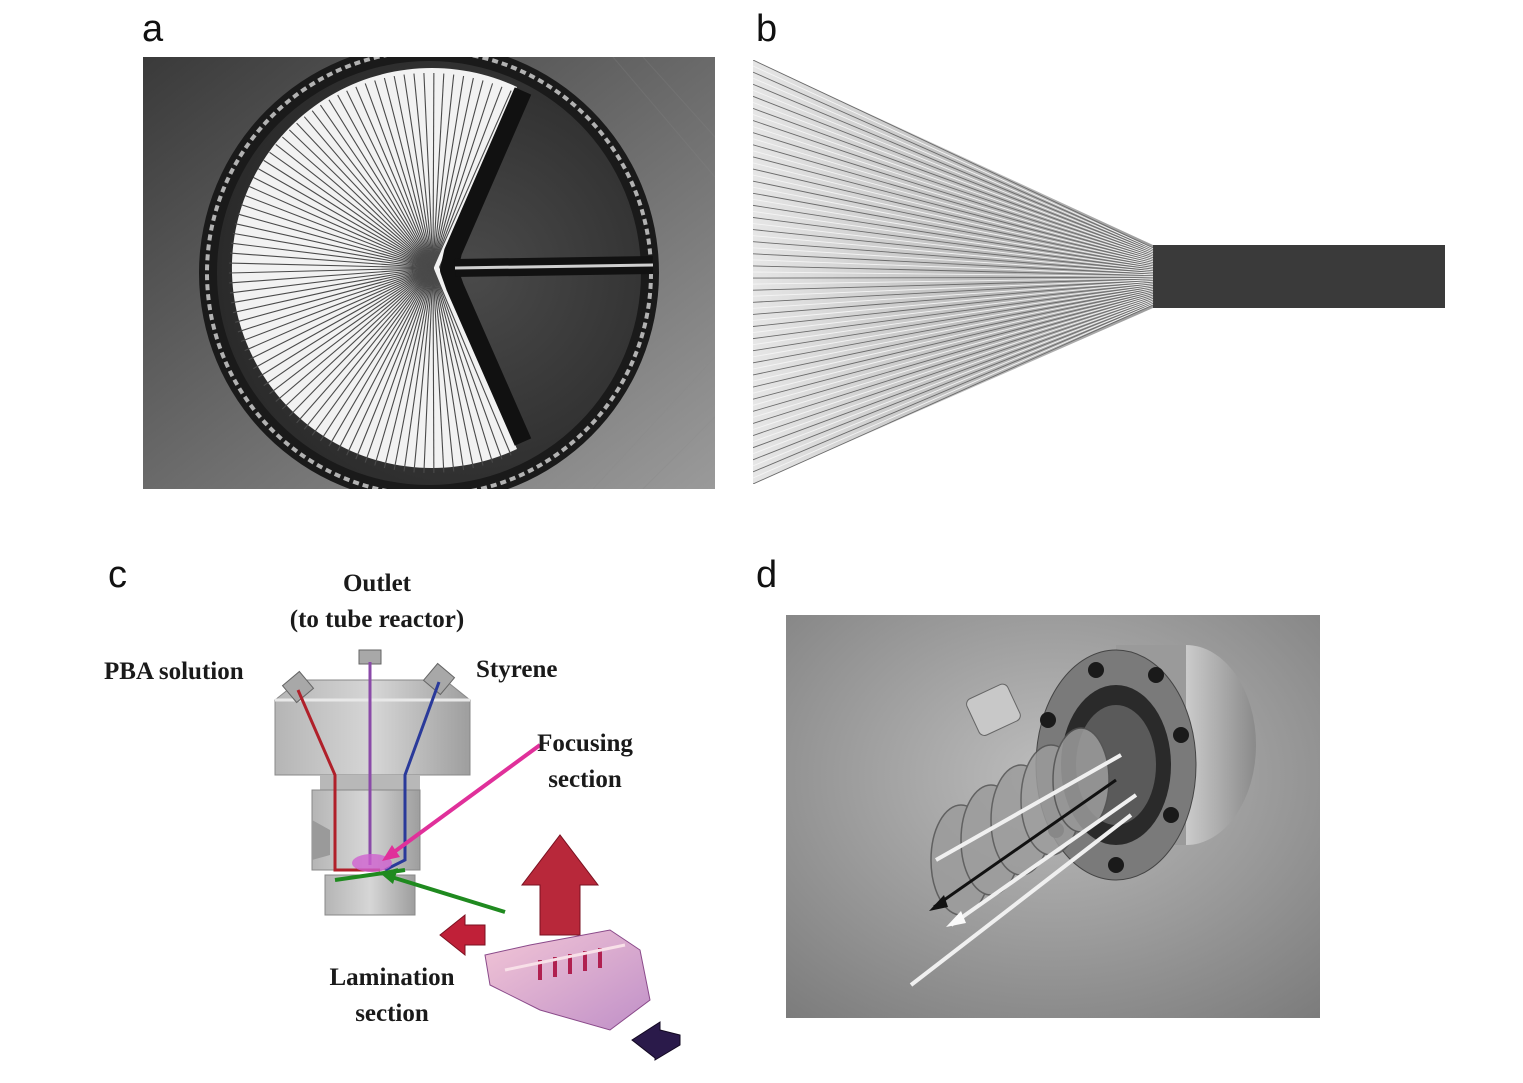 This screenshot has height=1083, width=1523. Describe the element at coordinates (1299, 276) in the screenshot. I see `outlet-channel` at that location.